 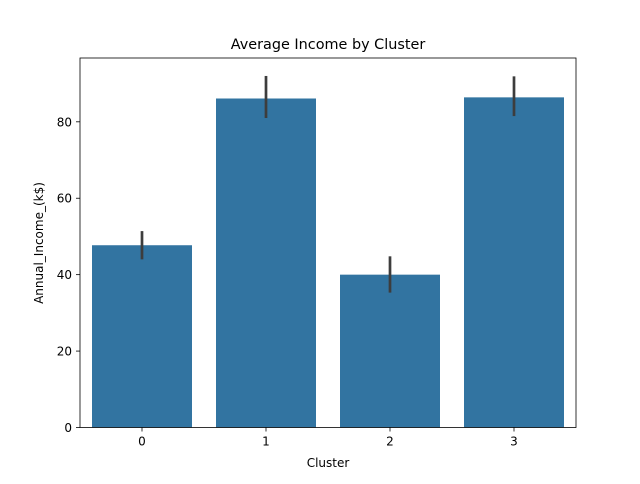 I want to click on x-tick-label: 3, so click(x=514, y=442).